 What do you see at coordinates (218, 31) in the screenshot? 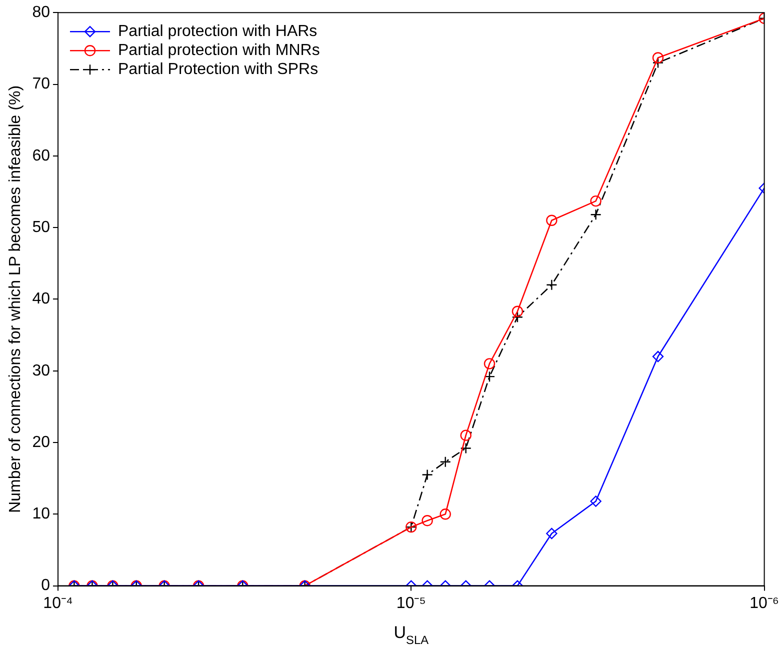
I see `legend-label: Partial protection with HARs` at bounding box center [218, 31].